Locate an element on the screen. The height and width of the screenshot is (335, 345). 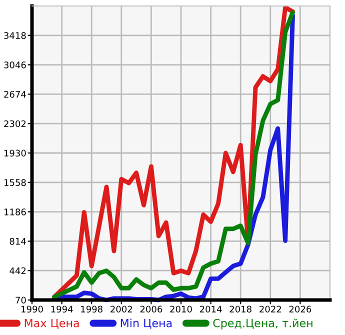
y-tick-label: 3418 is located at coordinates (15, 35).